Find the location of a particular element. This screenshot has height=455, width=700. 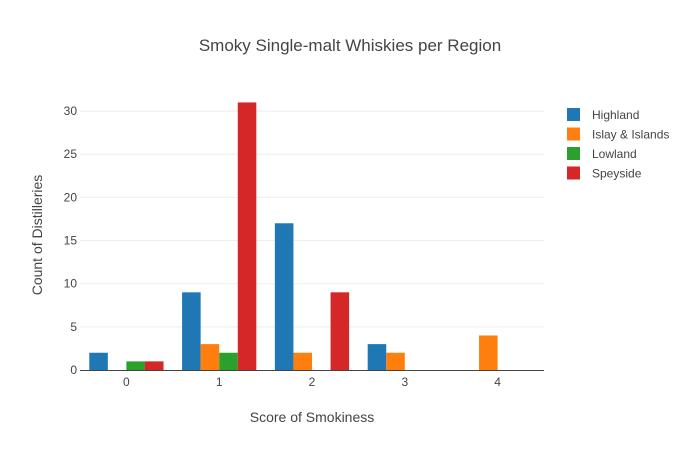

legend-label: Highland is located at coordinates (615, 115).